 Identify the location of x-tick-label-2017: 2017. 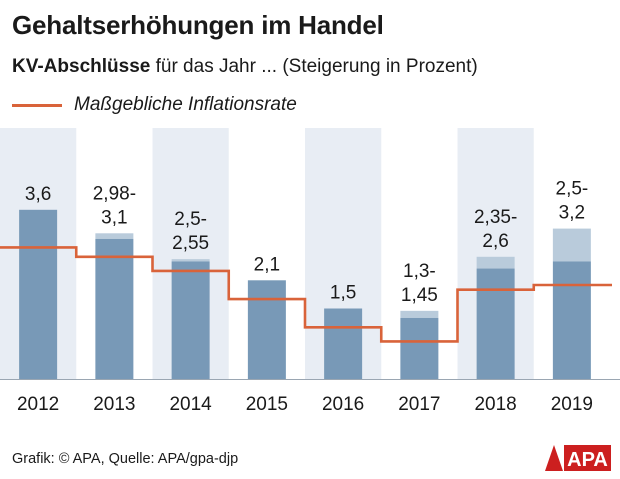
(419, 404).